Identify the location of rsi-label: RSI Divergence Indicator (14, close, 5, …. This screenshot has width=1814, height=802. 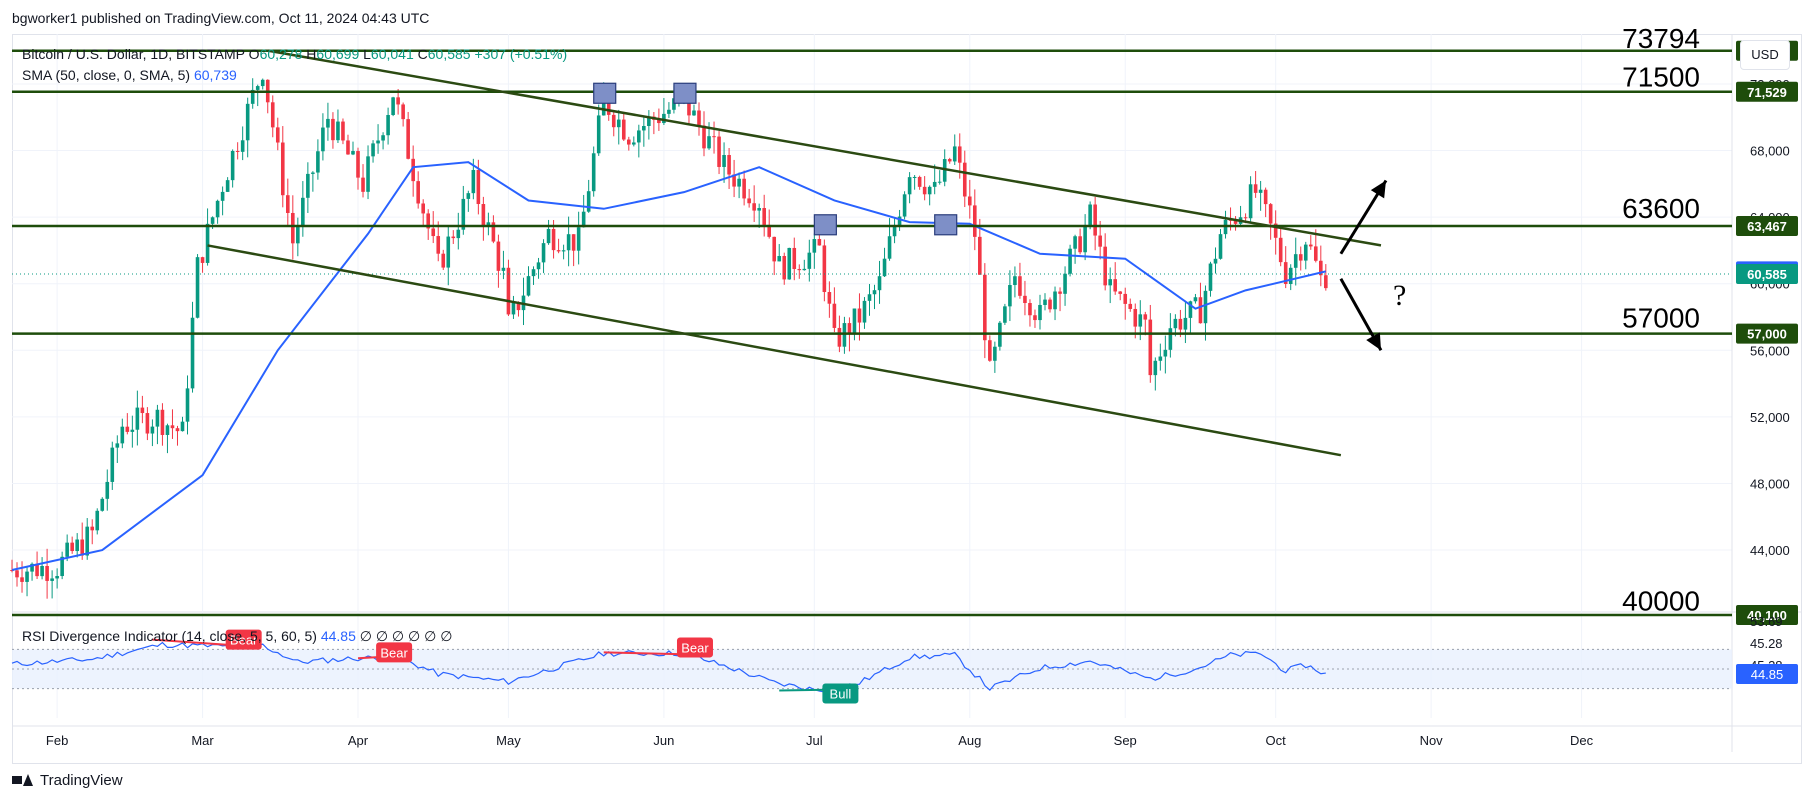
(169, 636).